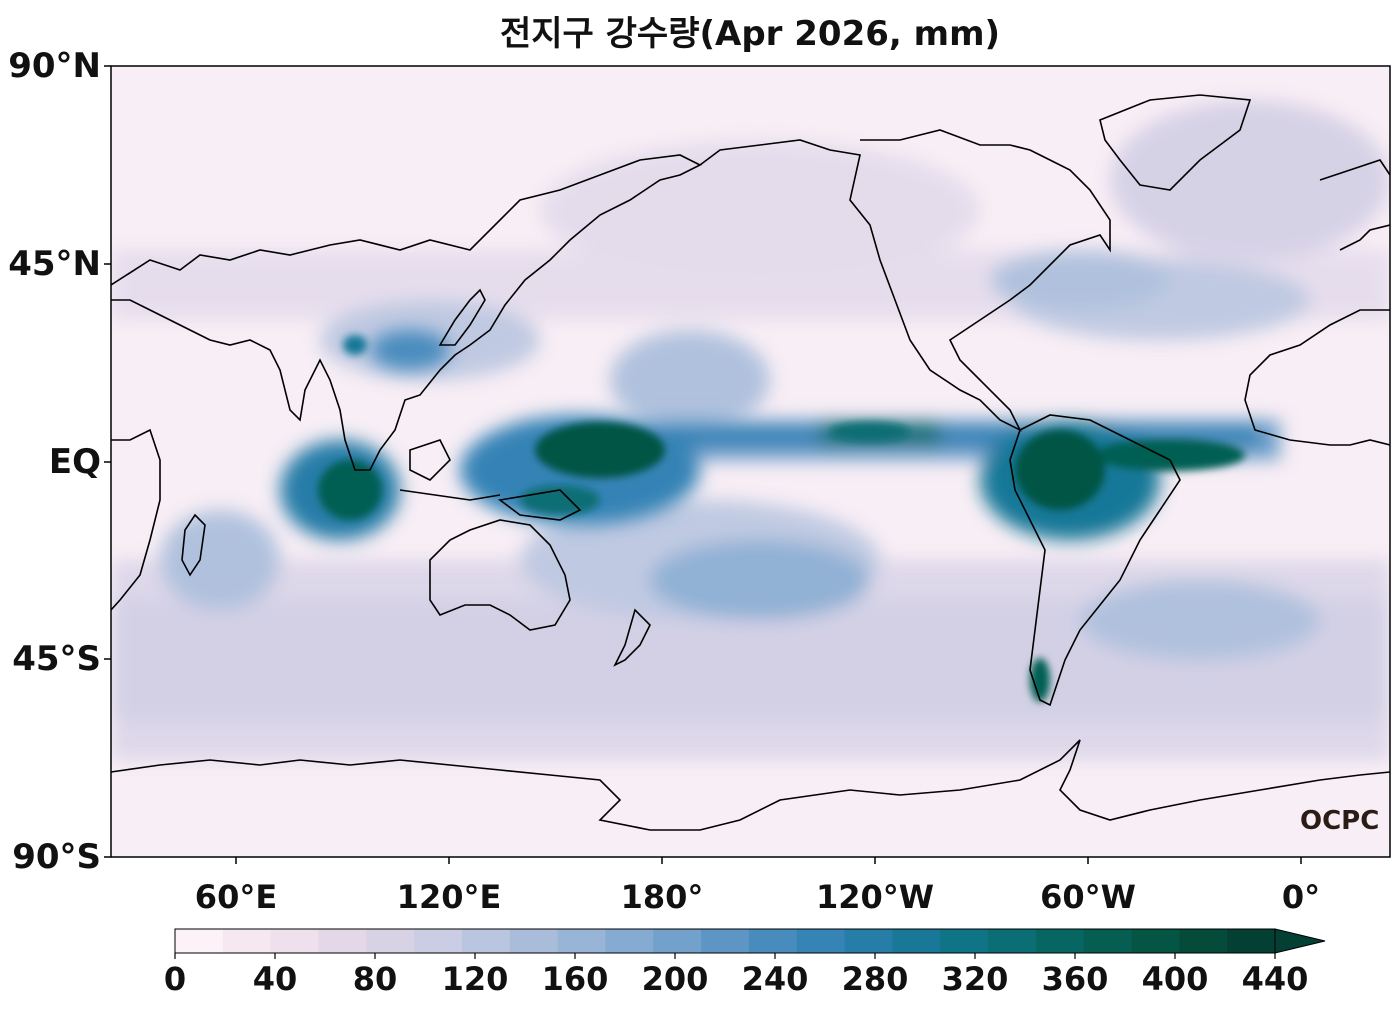 This screenshot has width=1400, height=1012. Describe the element at coordinates (475, 979) in the screenshot. I see `colorbar-tick-label: 120` at that location.